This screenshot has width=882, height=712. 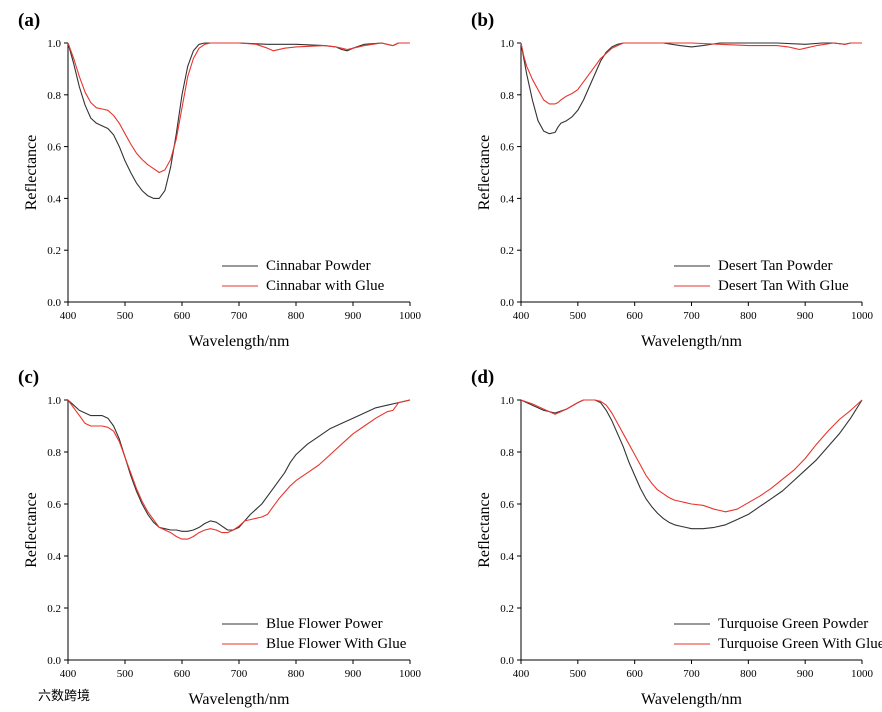 What do you see at coordinates (482, 20) in the screenshot?
I see `panel-label: (b)` at bounding box center [482, 20].